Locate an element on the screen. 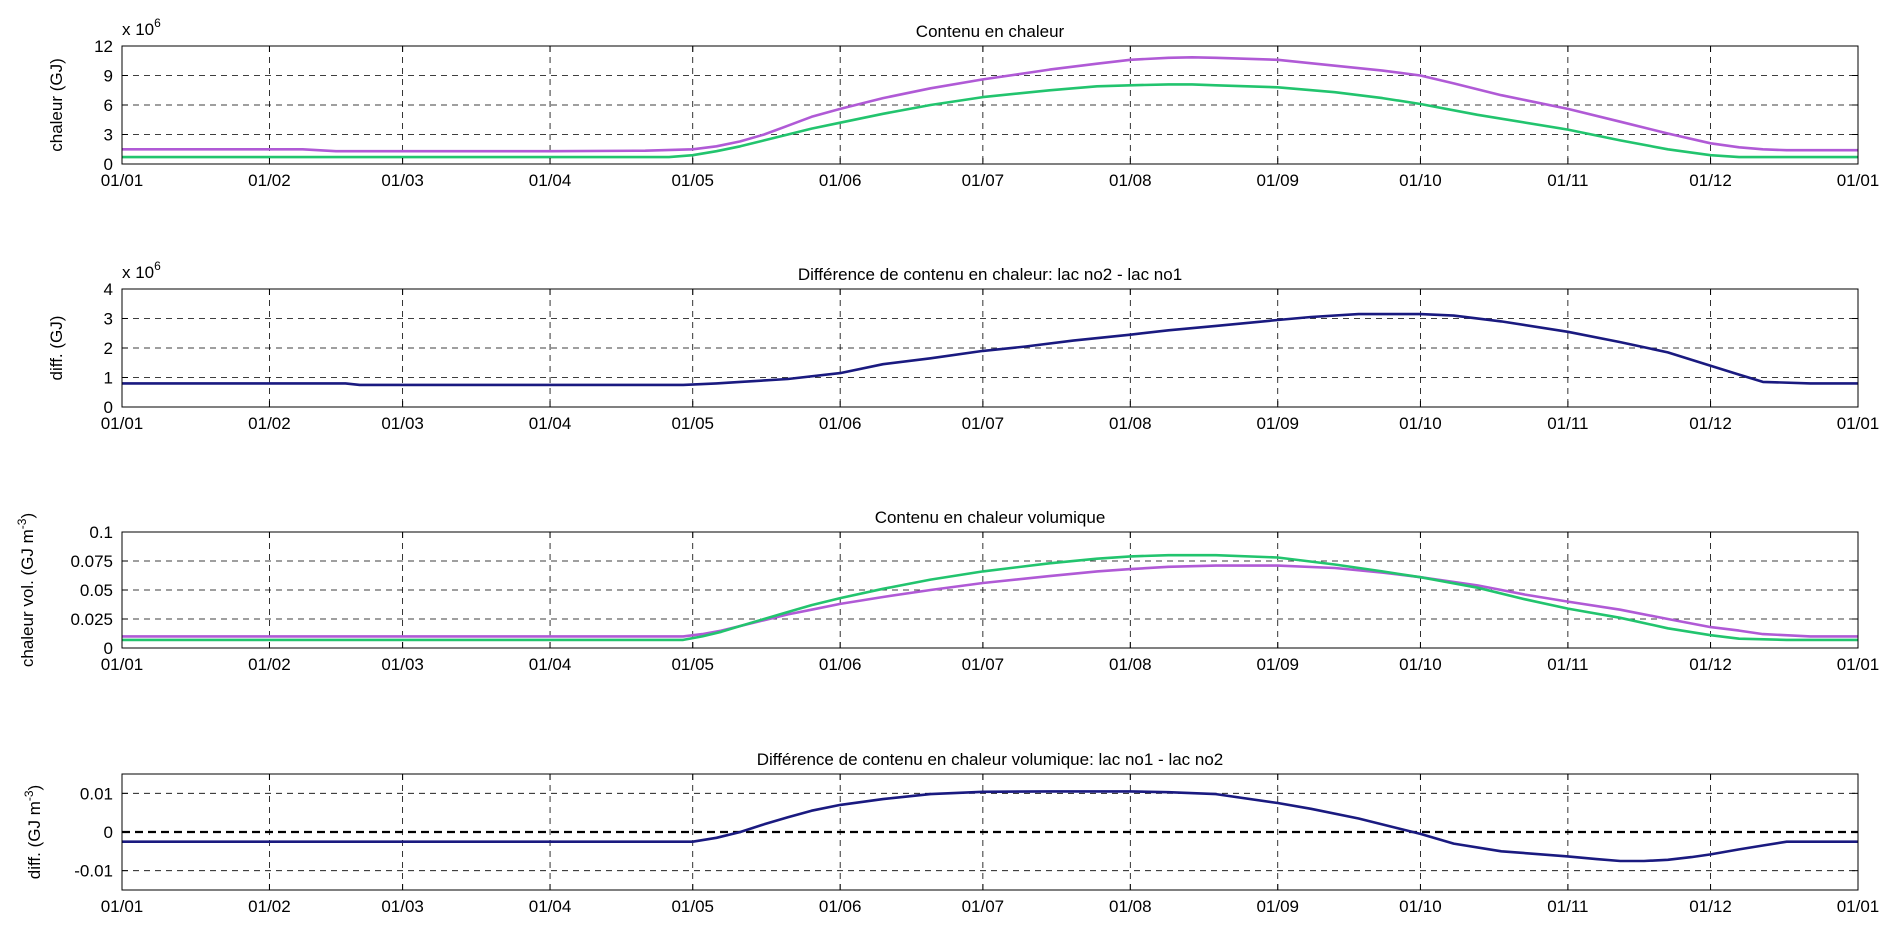 The width and height of the screenshot is (1888, 934). y-axis-label: diff. (GJ m-3) is located at coordinates (33, 832).